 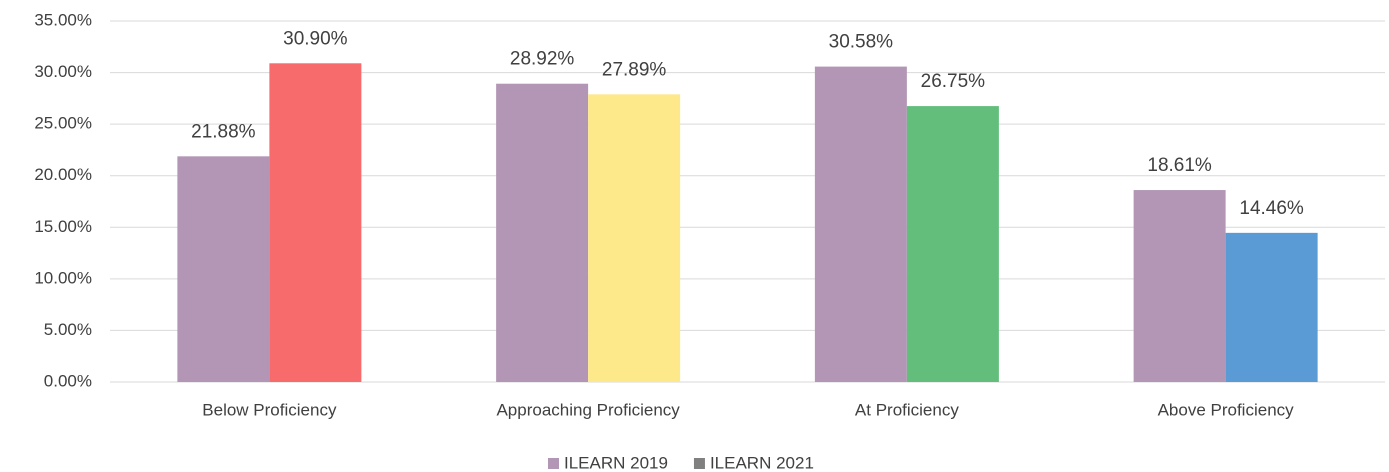 I want to click on value-label: 27.89%, so click(x=634, y=69).